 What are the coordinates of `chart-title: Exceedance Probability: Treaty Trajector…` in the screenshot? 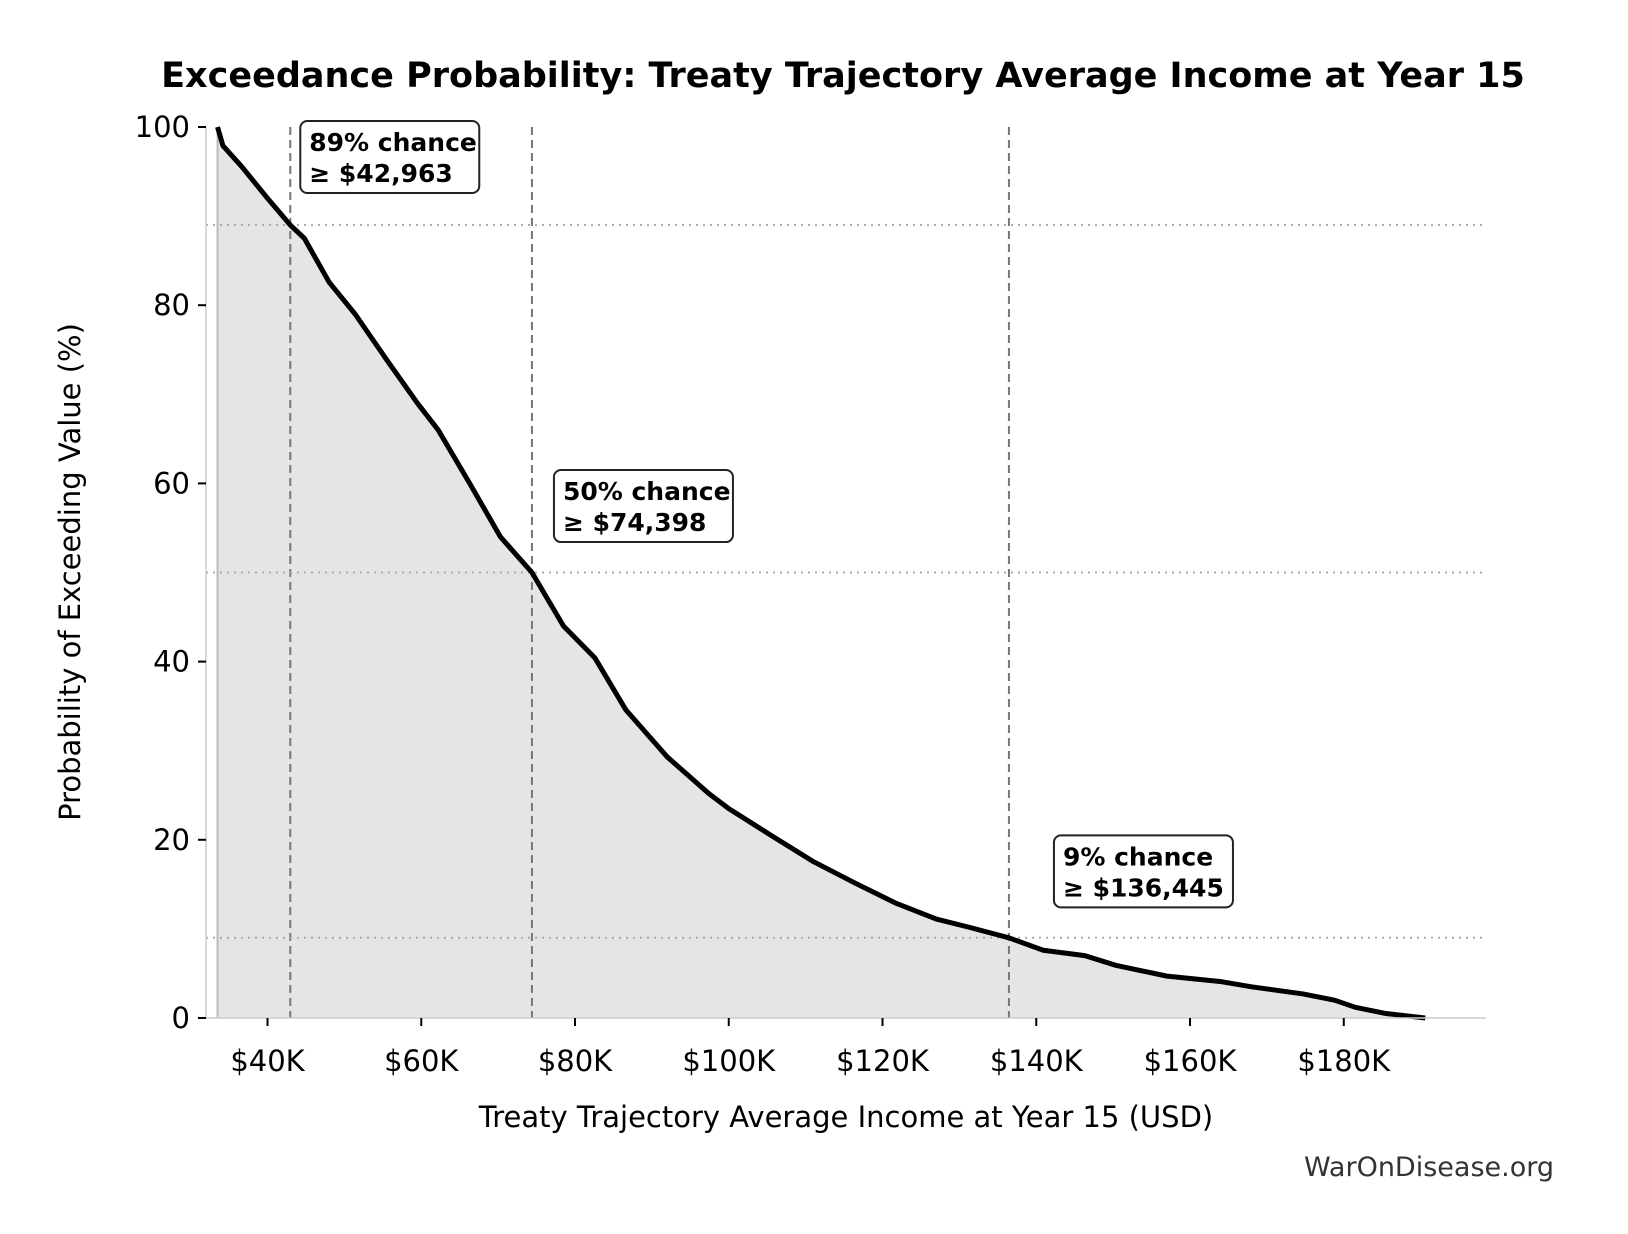 It's located at (843, 76).